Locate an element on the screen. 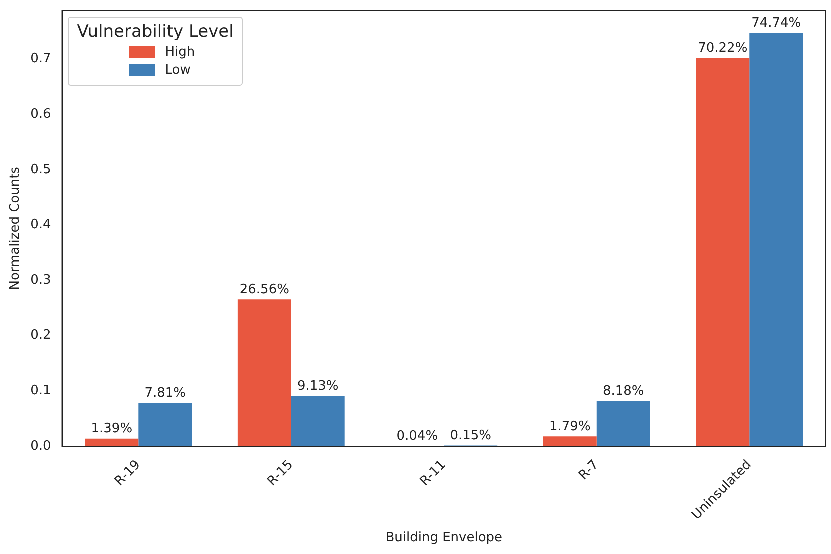 The height and width of the screenshot is (554, 831). data-label: 1.39% is located at coordinates (112, 429).